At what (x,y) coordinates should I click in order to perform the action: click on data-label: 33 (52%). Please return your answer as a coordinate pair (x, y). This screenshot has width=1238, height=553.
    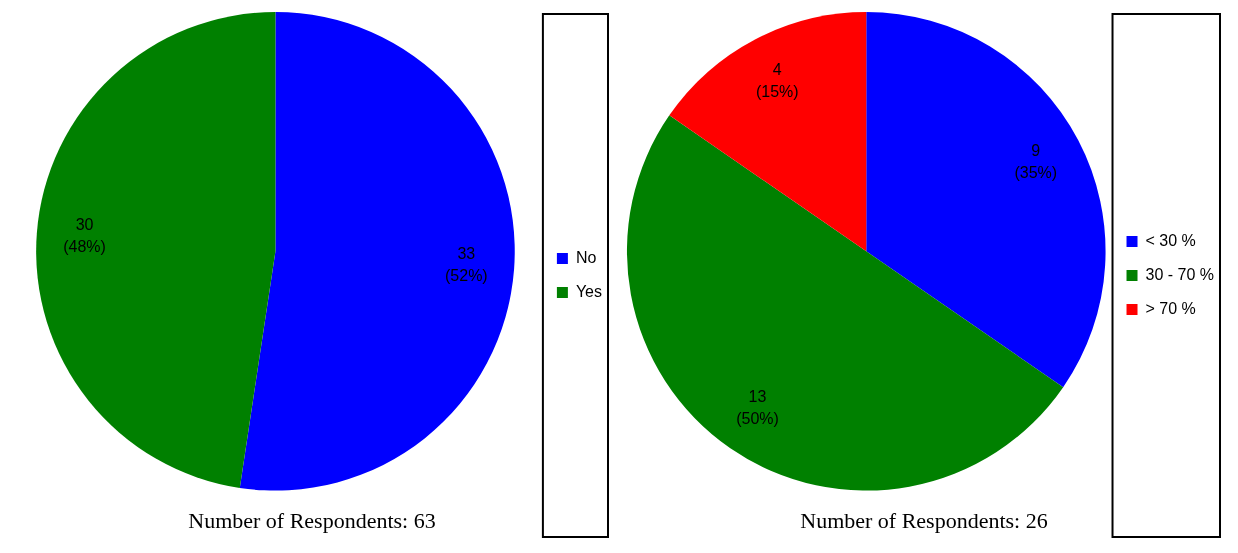
    Looking at the image, I should click on (466, 265).